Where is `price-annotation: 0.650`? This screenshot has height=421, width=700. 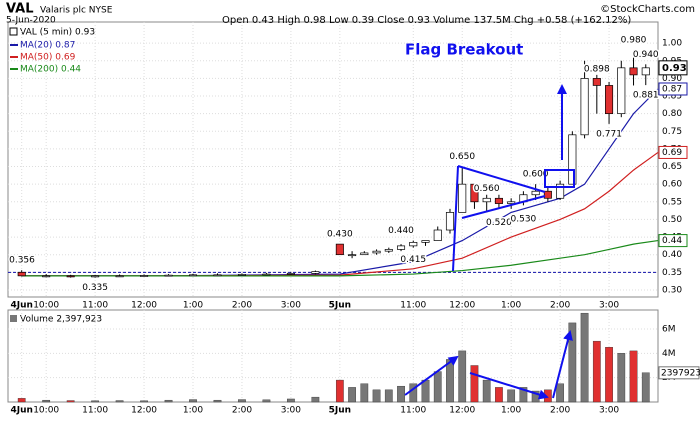 price-annotation: 0.650 is located at coordinates (462, 157).